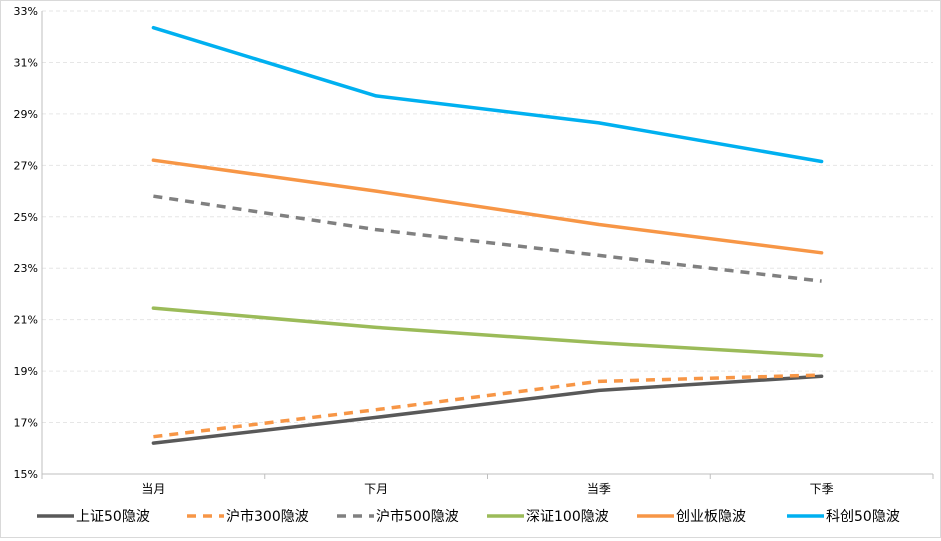 Image resolution: width=941 pixels, height=541 pixels. What do you see at coordinates (26, 268) in the screenshot?
I see `y-tick-label: 23%` at bounding box center [26, 268].